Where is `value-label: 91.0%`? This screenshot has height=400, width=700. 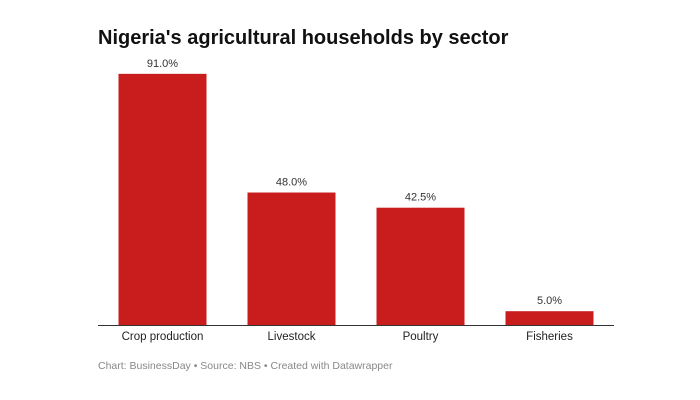 value-label: 91.0% is located at coordinates (162, 64).